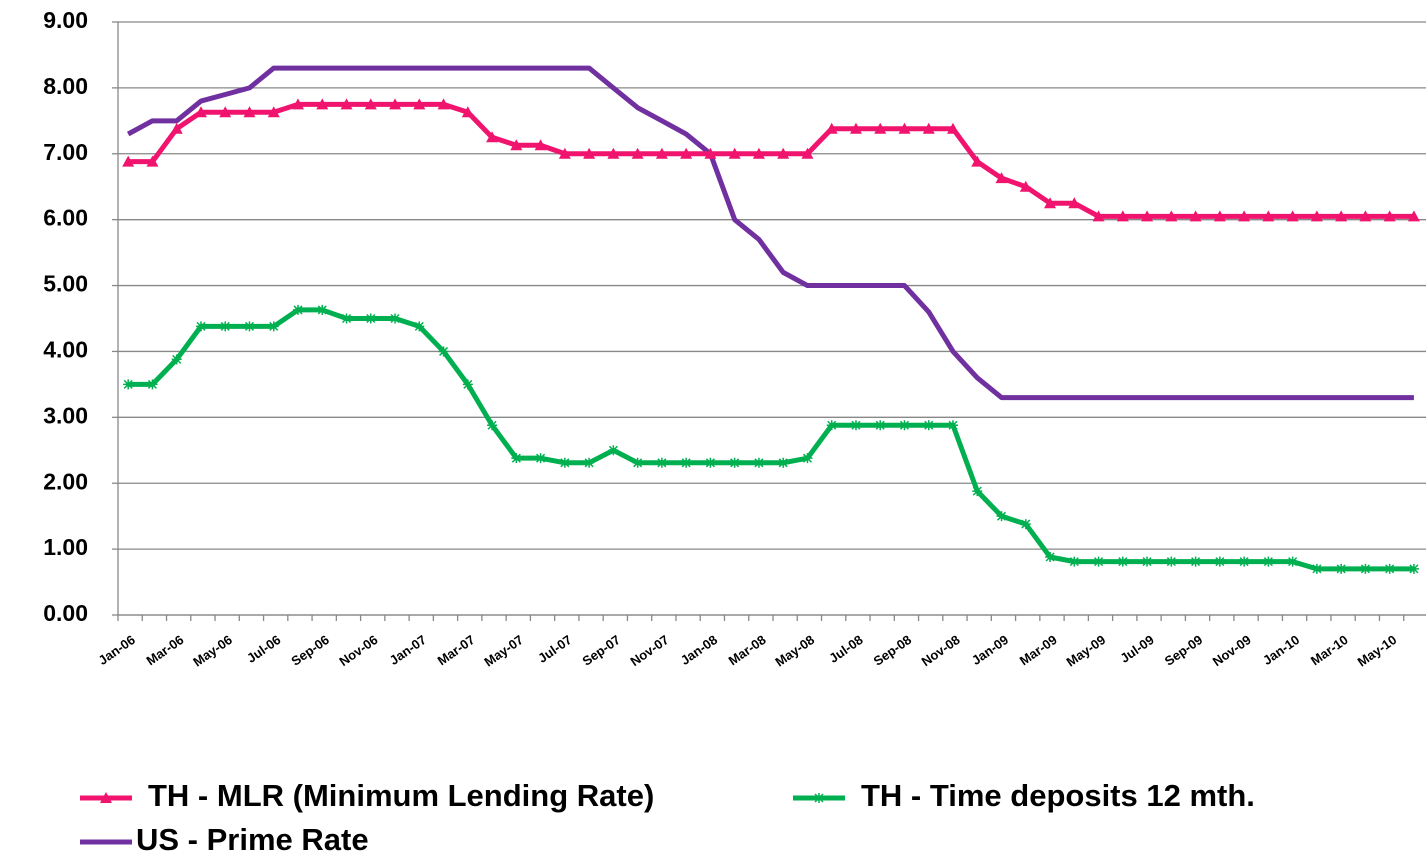 Image resolution: width=1426 pixels, height=857 pixels. Describe the element at coordinates (106, 797) in the screenshot. I see `legend-marker` at that location.